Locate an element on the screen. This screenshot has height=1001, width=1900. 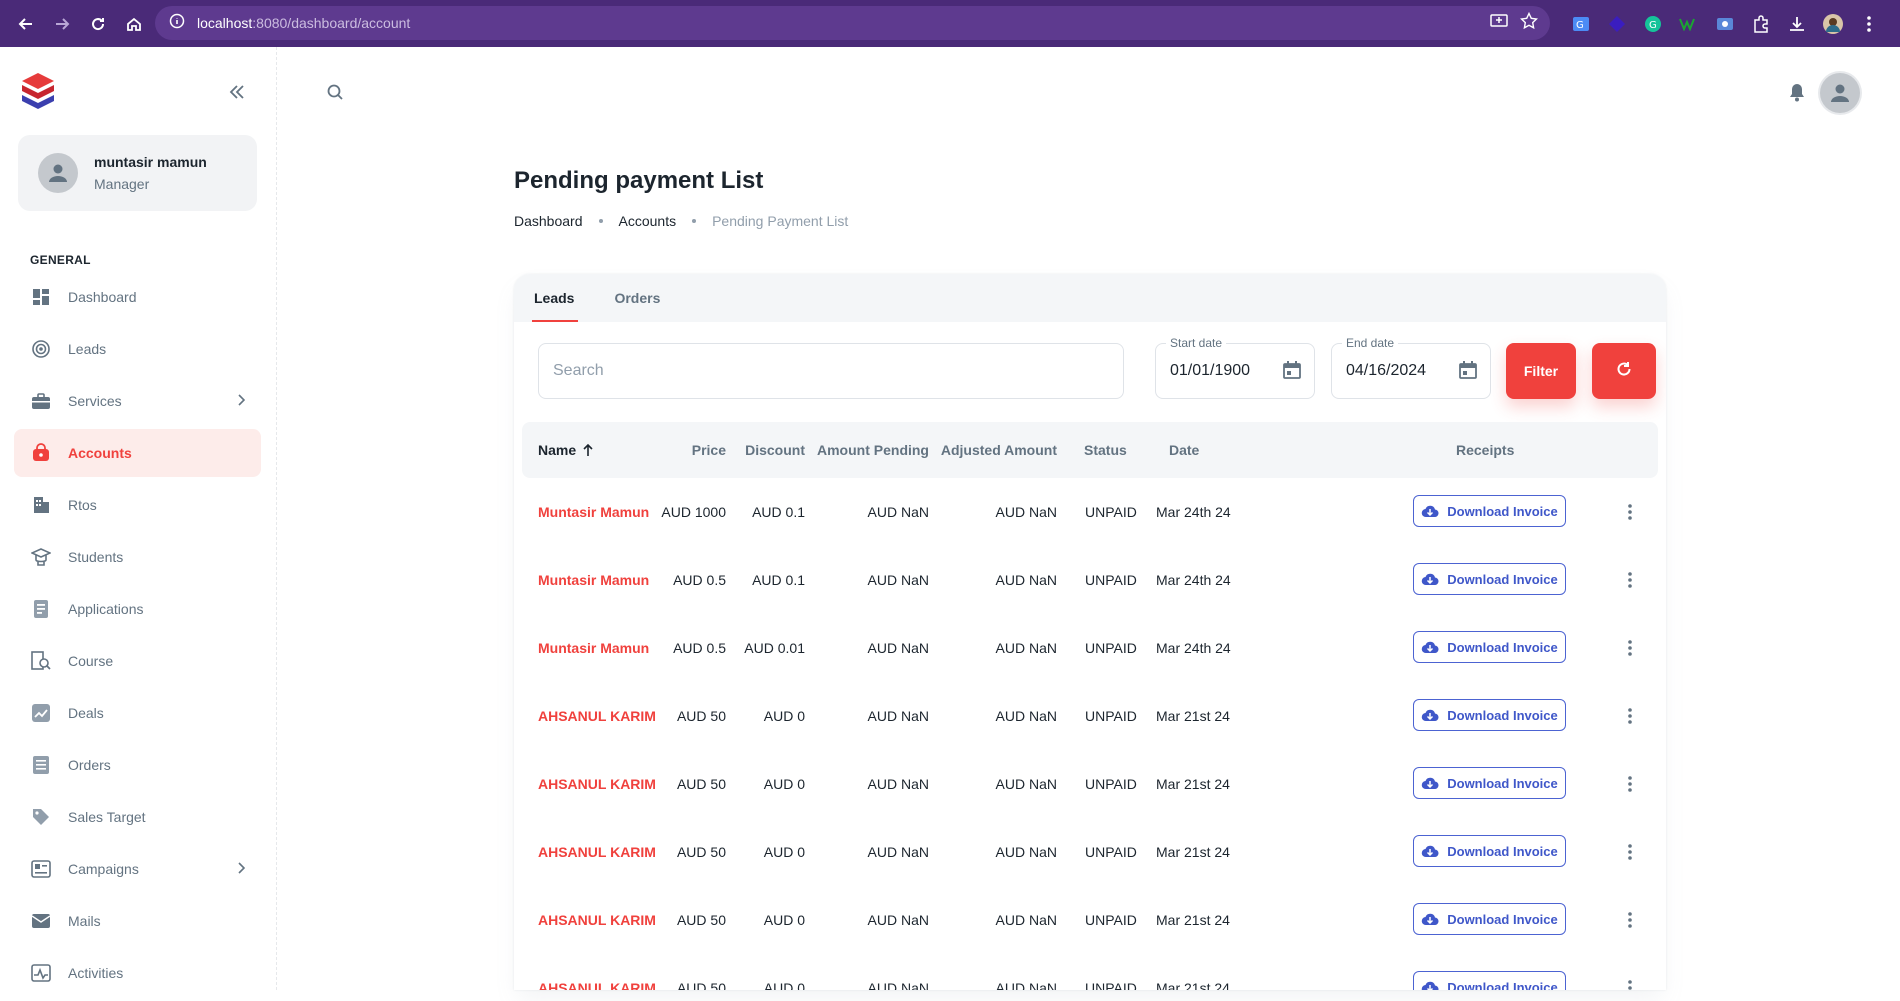
sidebar-item-course: Course is located at coordinates (137, 661).